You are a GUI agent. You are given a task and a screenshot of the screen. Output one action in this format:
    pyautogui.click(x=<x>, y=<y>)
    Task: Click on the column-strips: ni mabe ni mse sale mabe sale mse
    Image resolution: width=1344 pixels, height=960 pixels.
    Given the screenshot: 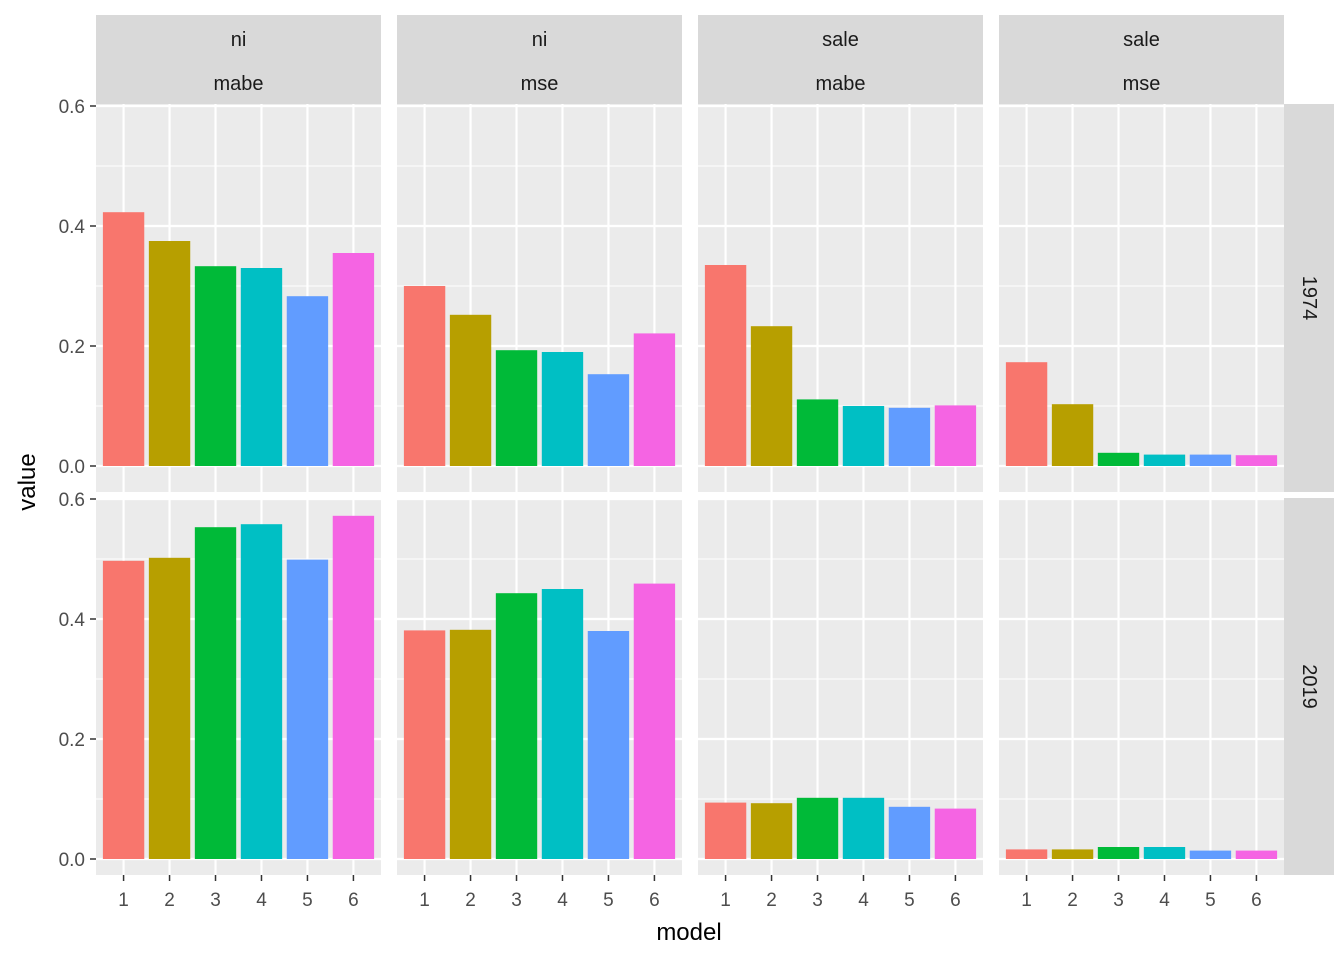 What is the action you would take?
    pyautogui.click(x=690, y=59)
    